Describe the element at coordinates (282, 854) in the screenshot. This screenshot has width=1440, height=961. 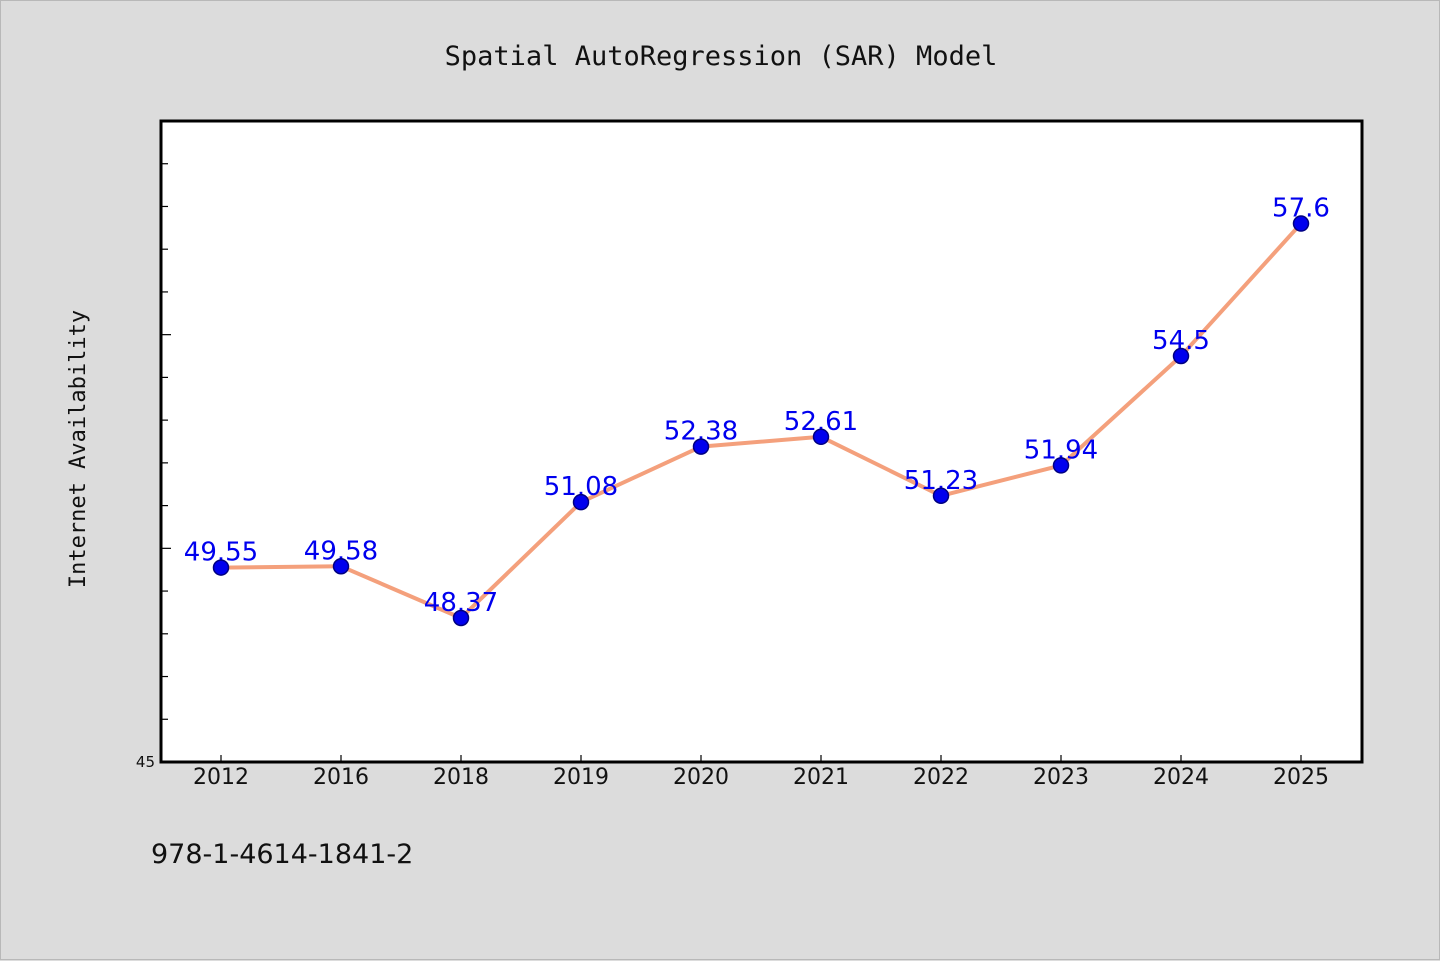
I see `isbn-text: 978-1-4614-1841-2` at that location.